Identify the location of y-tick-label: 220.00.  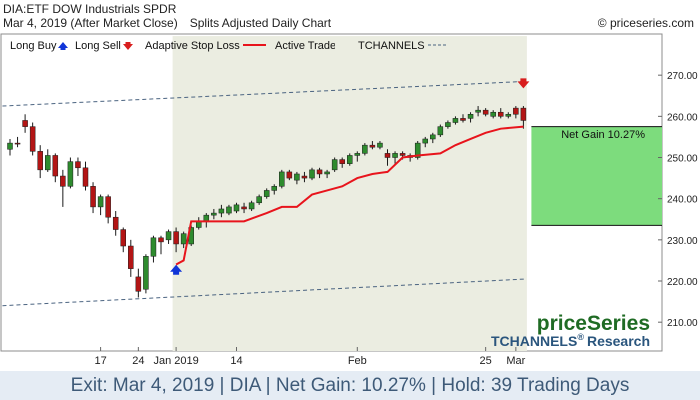
(682, 282).